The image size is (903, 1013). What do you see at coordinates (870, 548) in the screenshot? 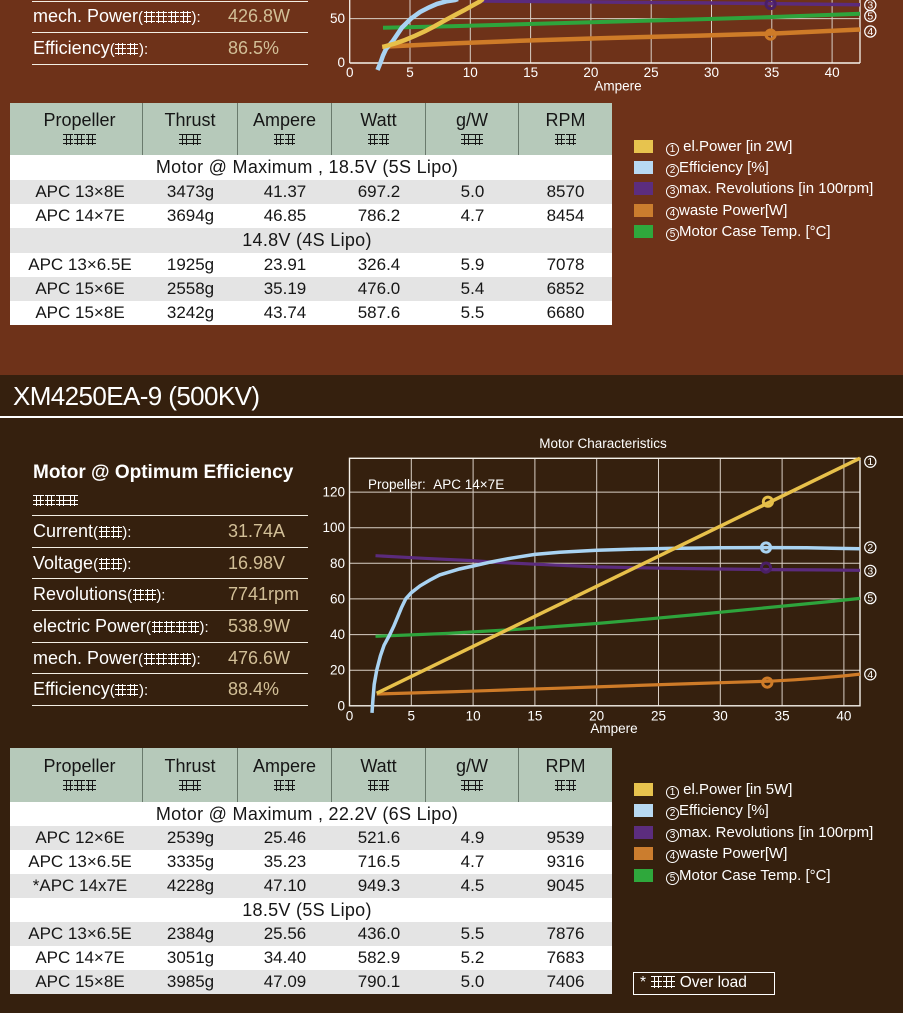
I see `svg-text: 2` at bounding box center [870, 548].